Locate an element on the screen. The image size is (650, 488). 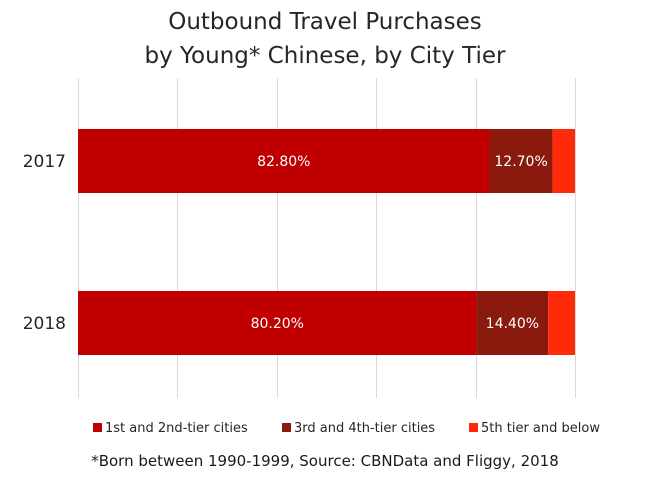
data-label: 12.70% is located at coordinates (520, 162).